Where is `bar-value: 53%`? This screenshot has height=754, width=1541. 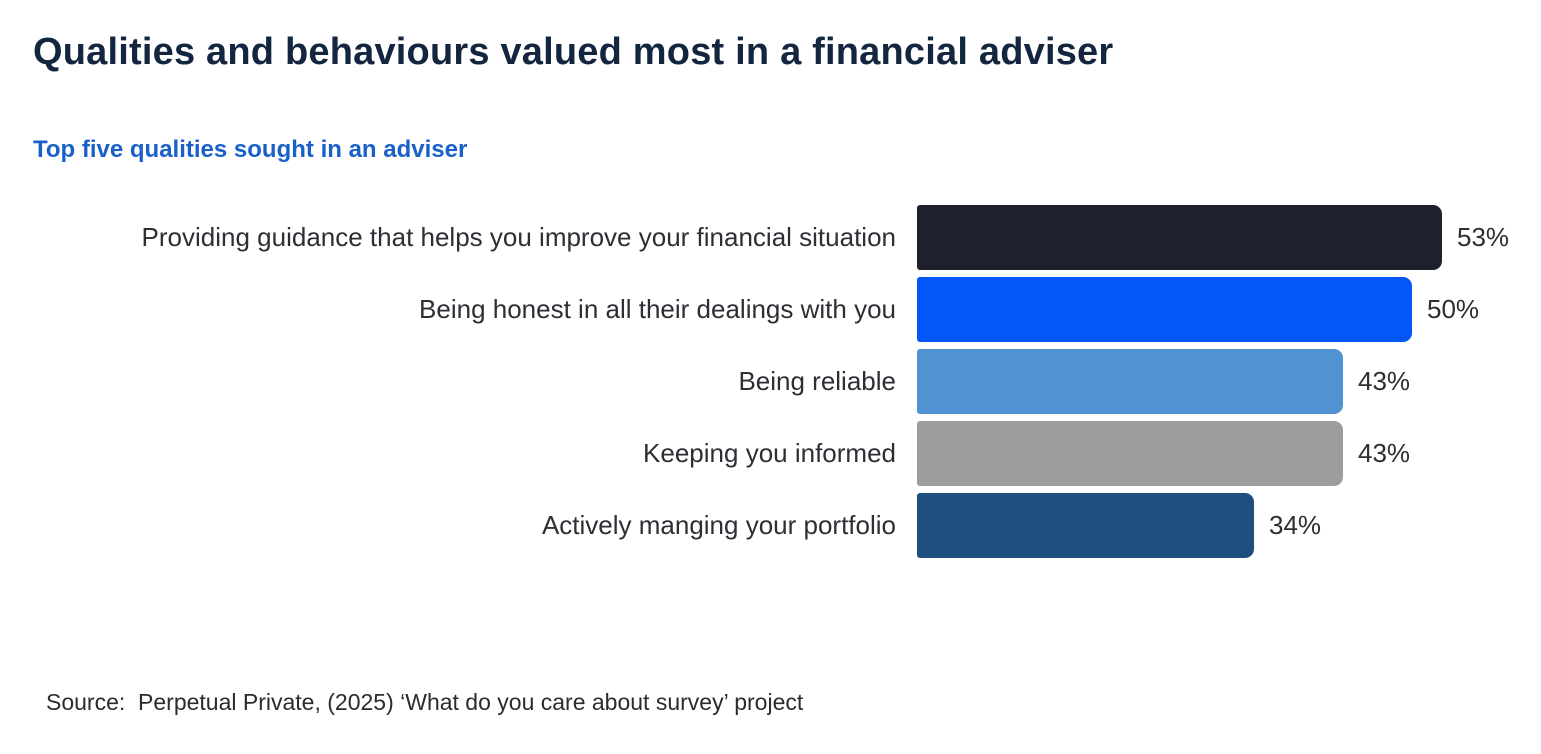
bar-value: 53% is located at coordinates (1483, 237).